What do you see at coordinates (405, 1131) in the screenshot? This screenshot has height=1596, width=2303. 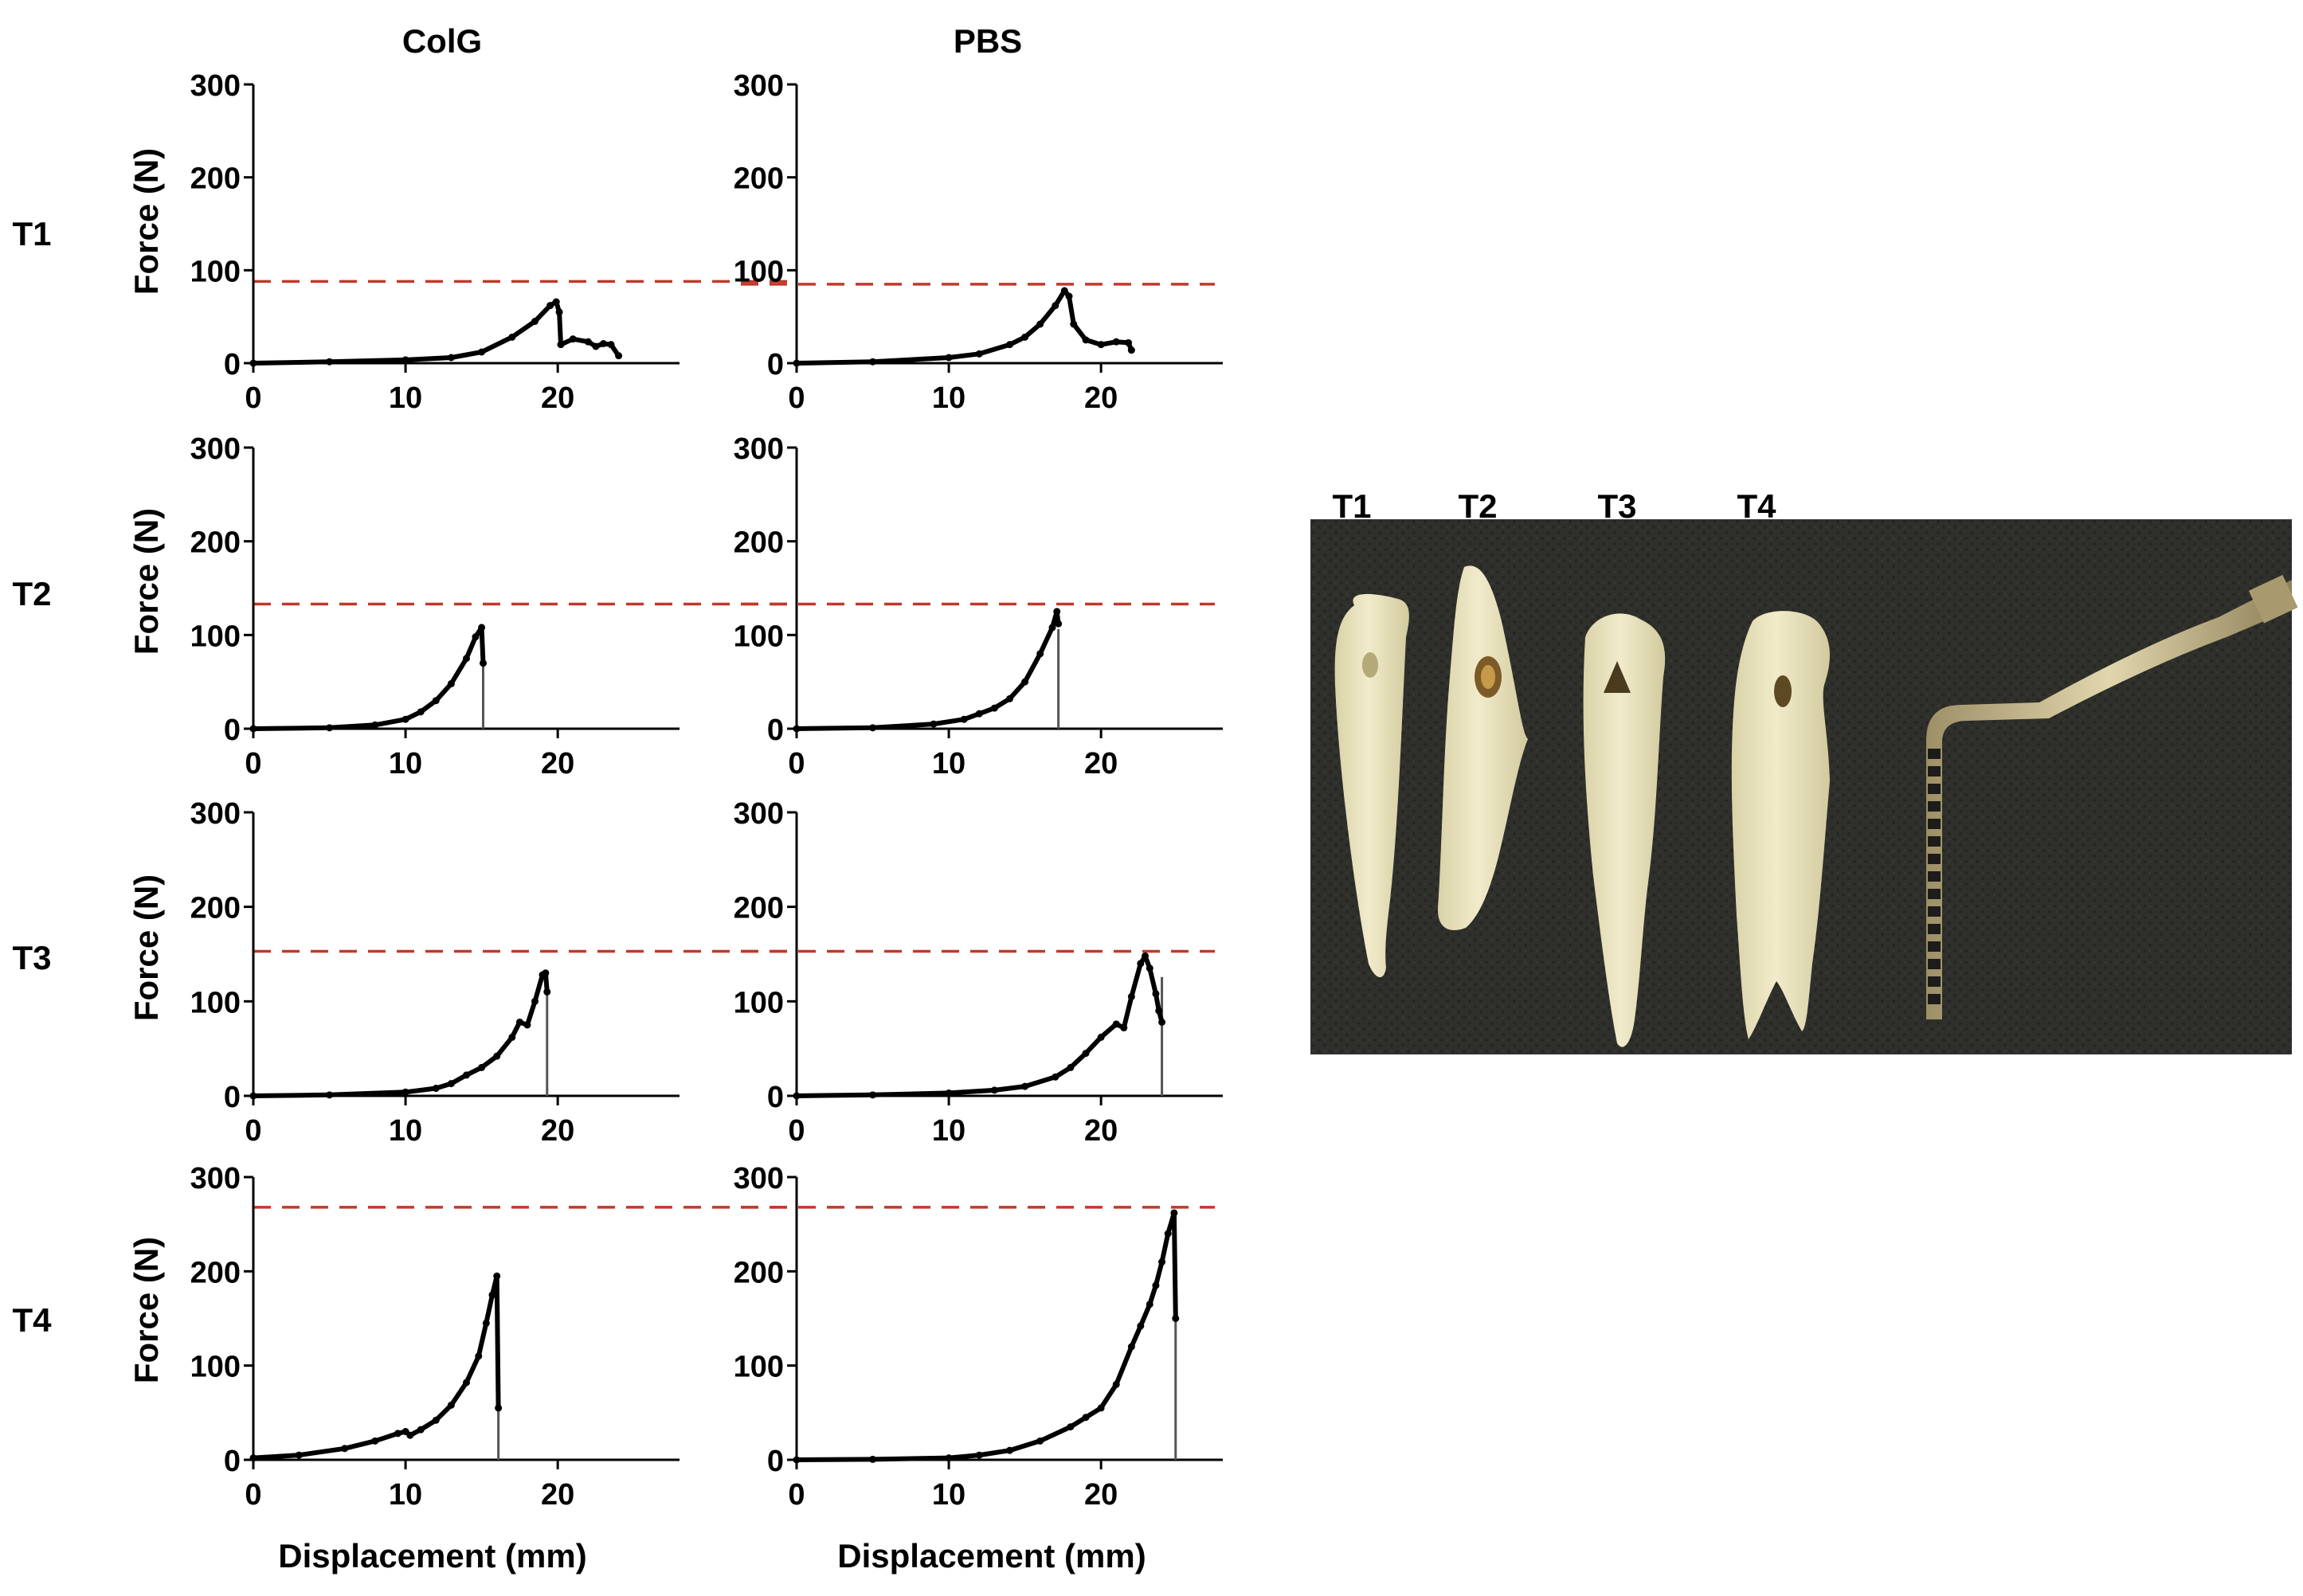 I see `x-tick-label-t3-colg-10: 10` at bounding box center [405, 1131].